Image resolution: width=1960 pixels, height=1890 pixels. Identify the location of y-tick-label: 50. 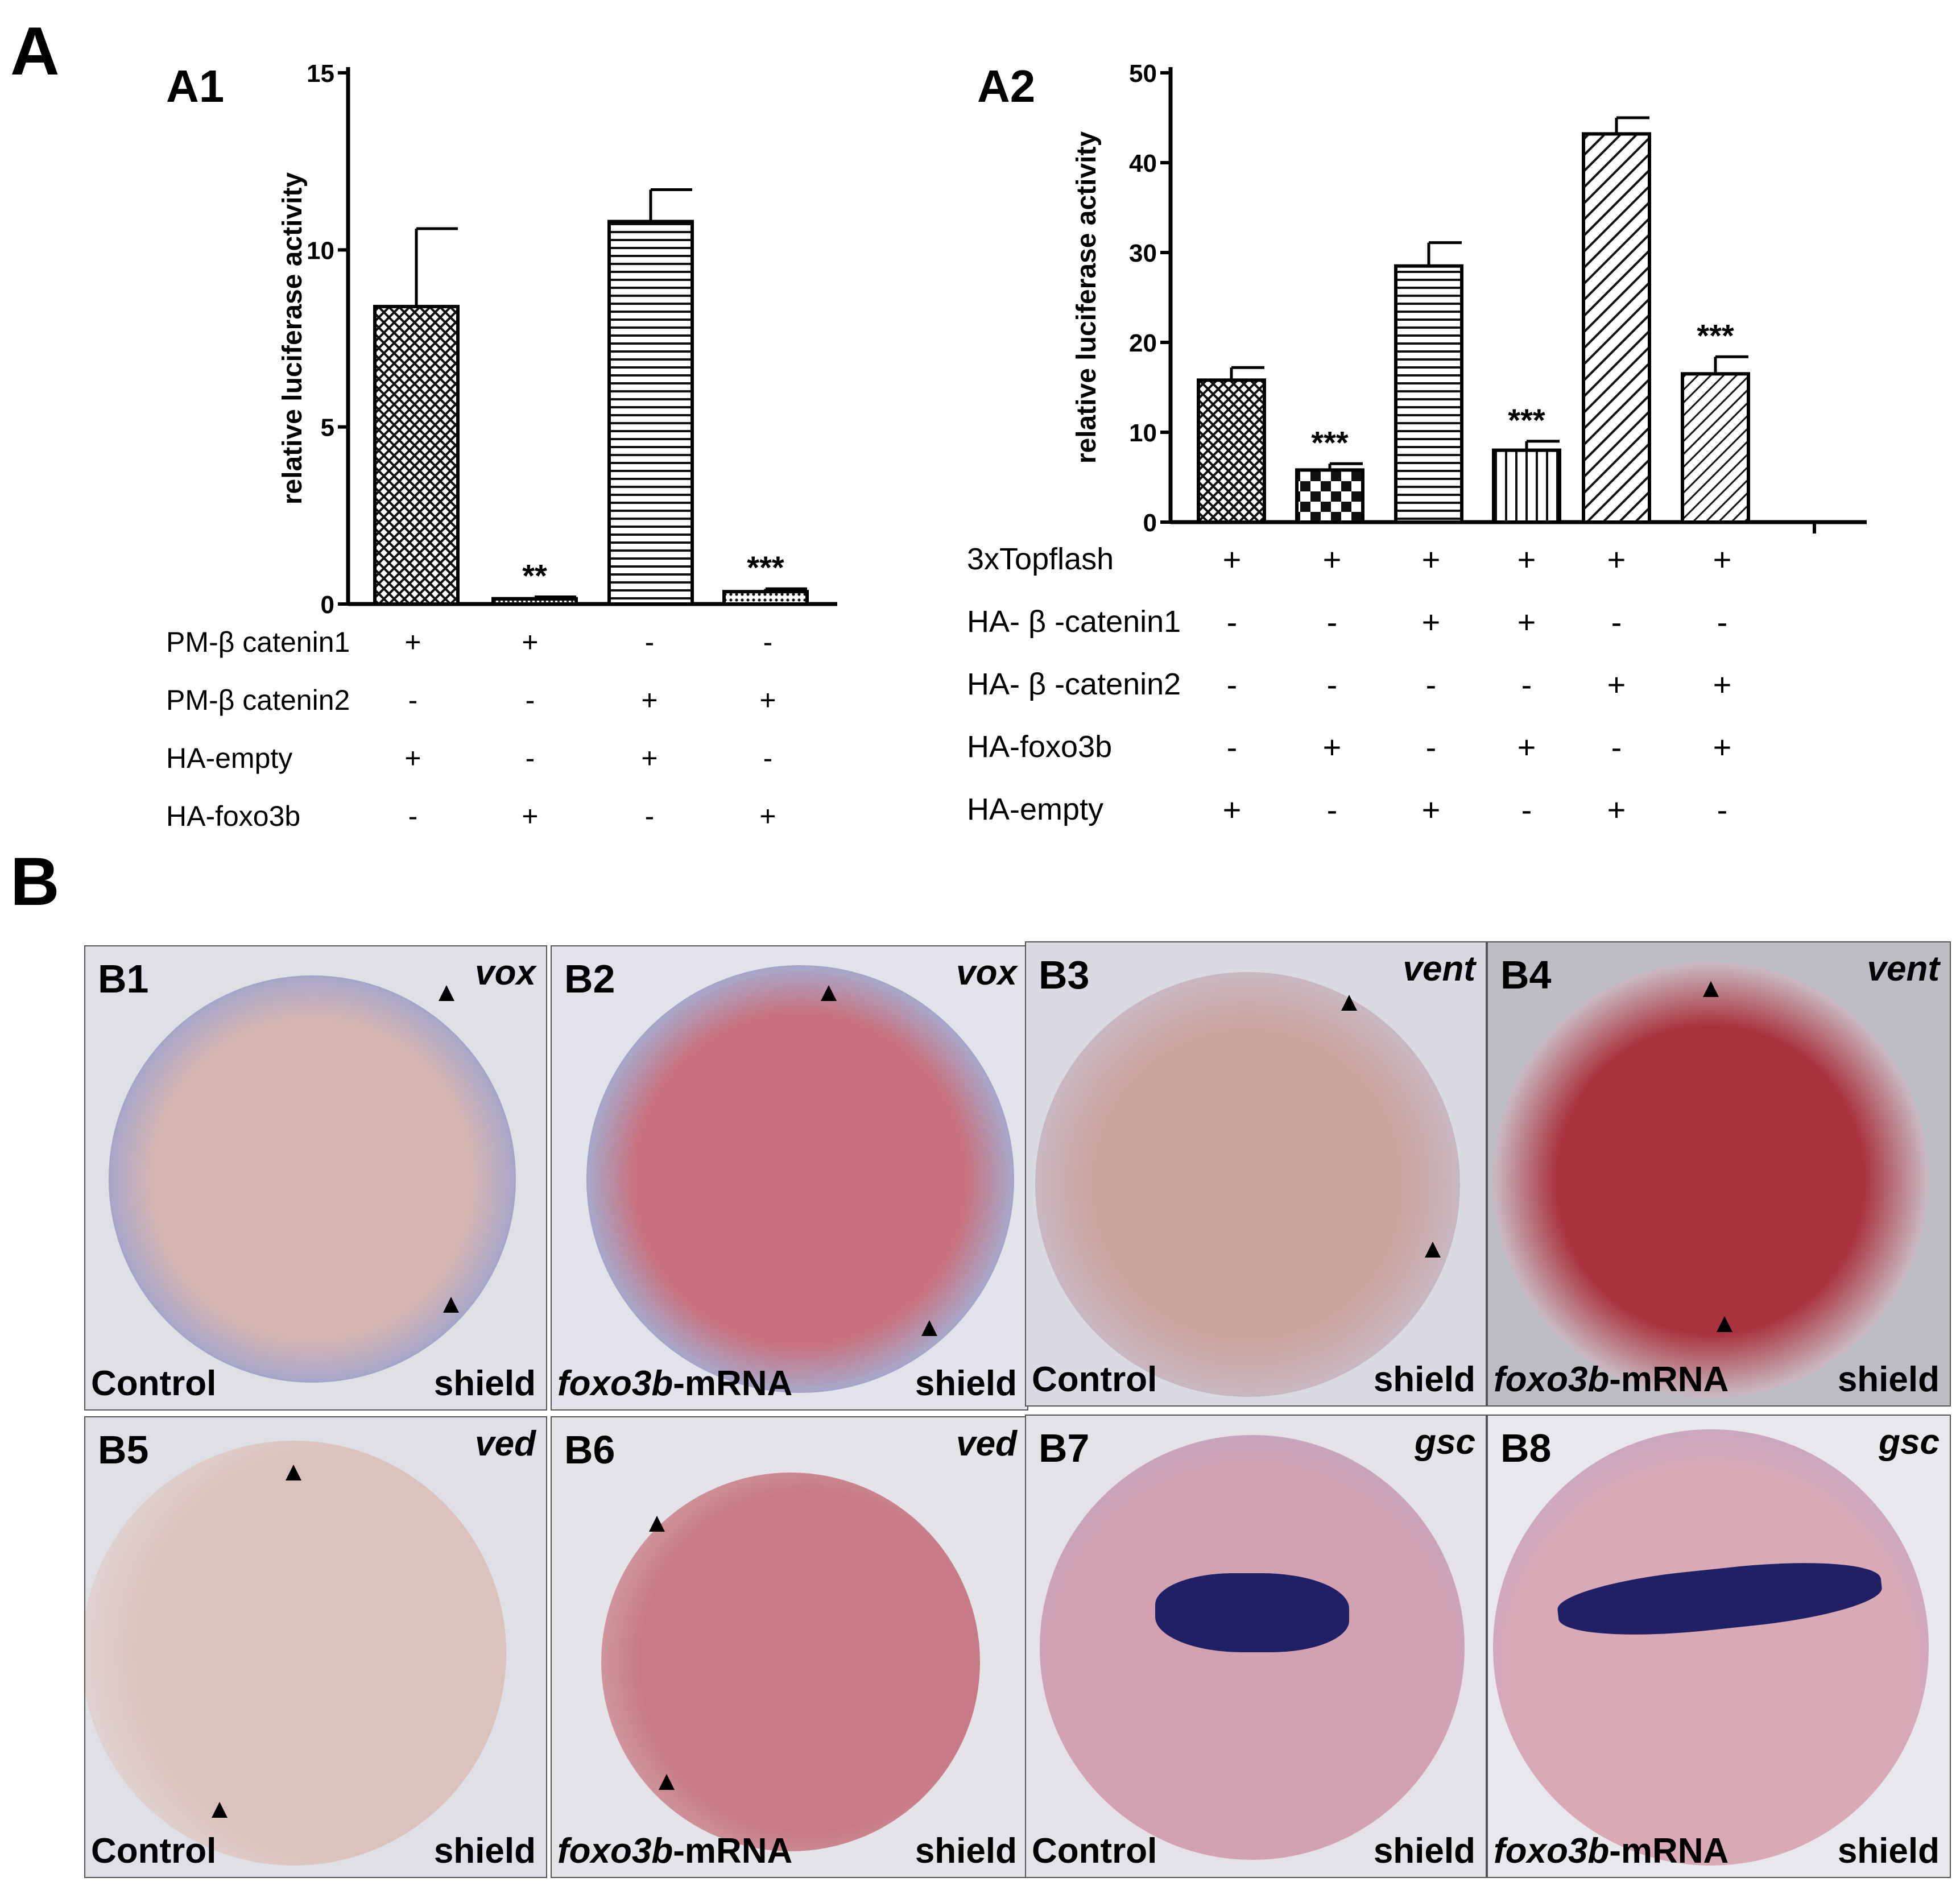
(1143, 74).